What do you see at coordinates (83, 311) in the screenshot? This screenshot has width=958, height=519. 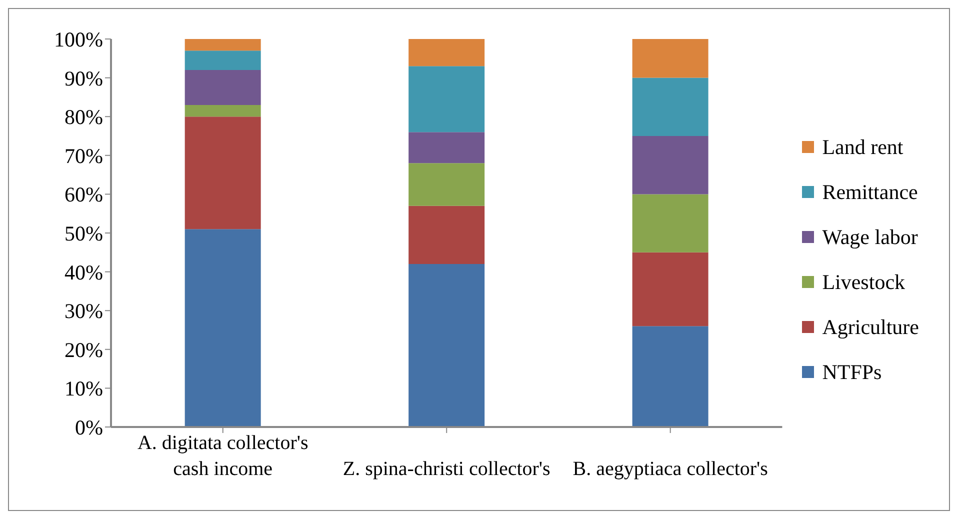 I see `y-tick-label: 30%` at bounding box center [83, 311].